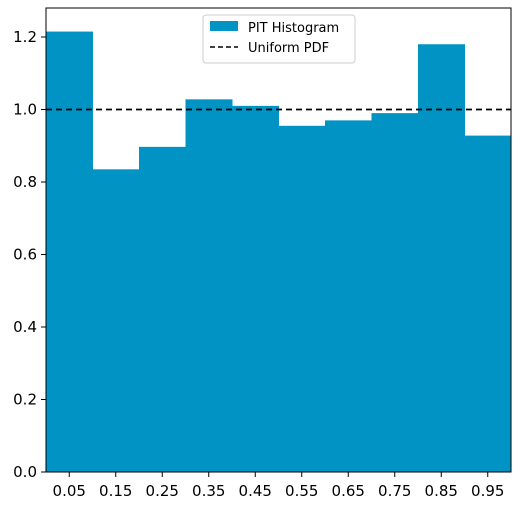 The image size is (521, 509). What do you see at coordinates (441, 491) in the screenshot?
I see `x-tick-label: 0.85` at bounding box center [441, 491].